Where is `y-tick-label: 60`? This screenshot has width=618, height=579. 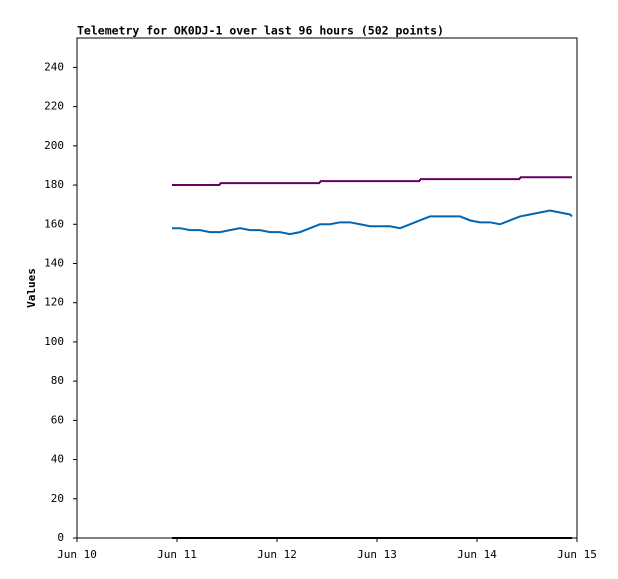 y-tick-label: 60 is located at coordinates (57, 419).